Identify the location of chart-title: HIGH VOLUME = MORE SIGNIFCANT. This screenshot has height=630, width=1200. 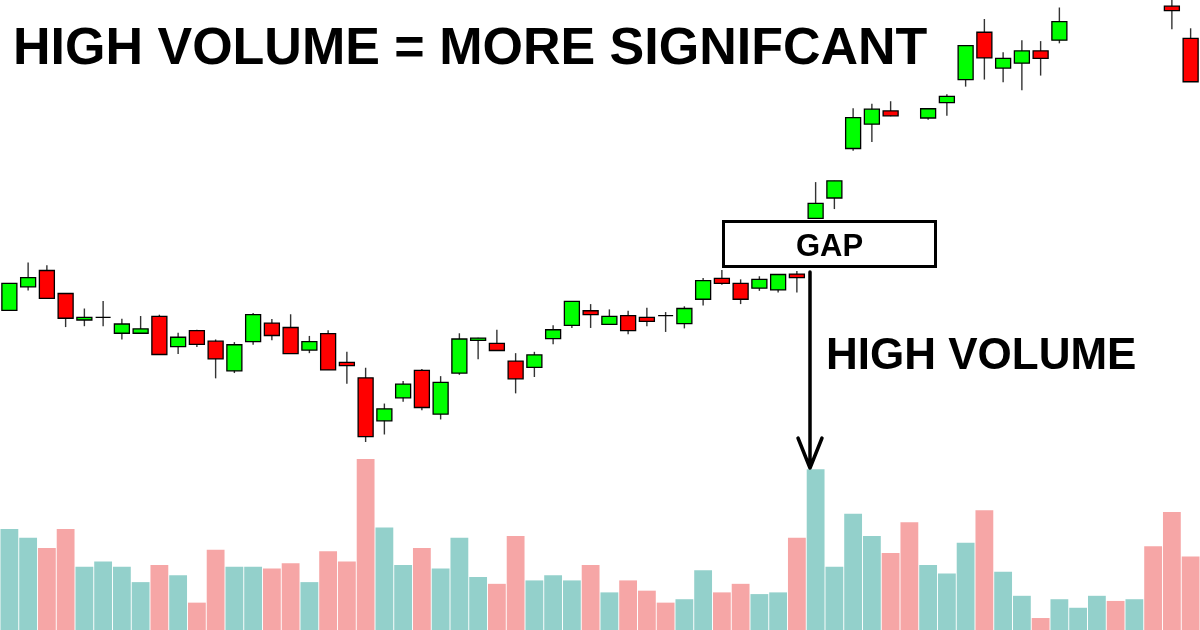
(470, 46).